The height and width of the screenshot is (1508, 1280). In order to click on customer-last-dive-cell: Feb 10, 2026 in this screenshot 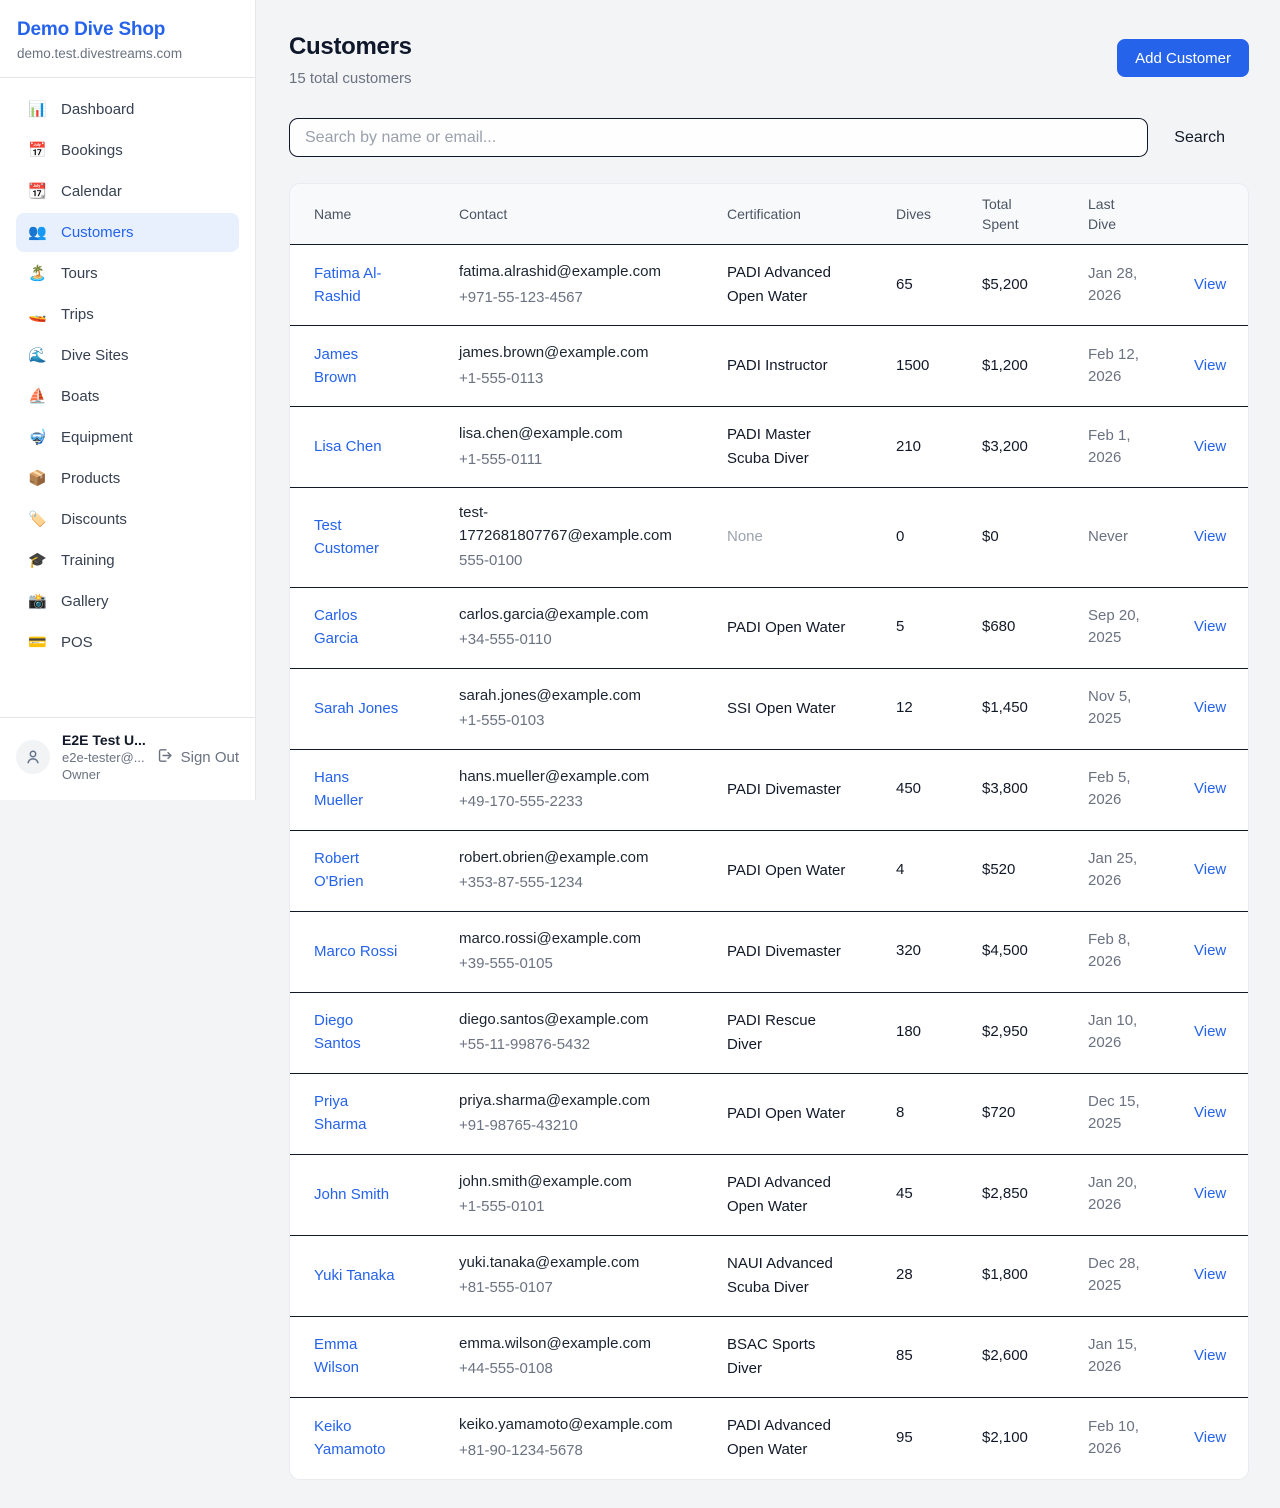, I will do `click(1113, 1437)`.